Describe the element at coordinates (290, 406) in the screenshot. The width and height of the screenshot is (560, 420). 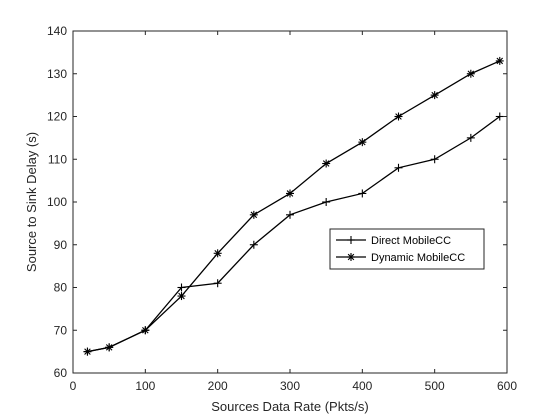
I see `x-axis-title: Sources Data Rate (Pkts/s)` at that location.